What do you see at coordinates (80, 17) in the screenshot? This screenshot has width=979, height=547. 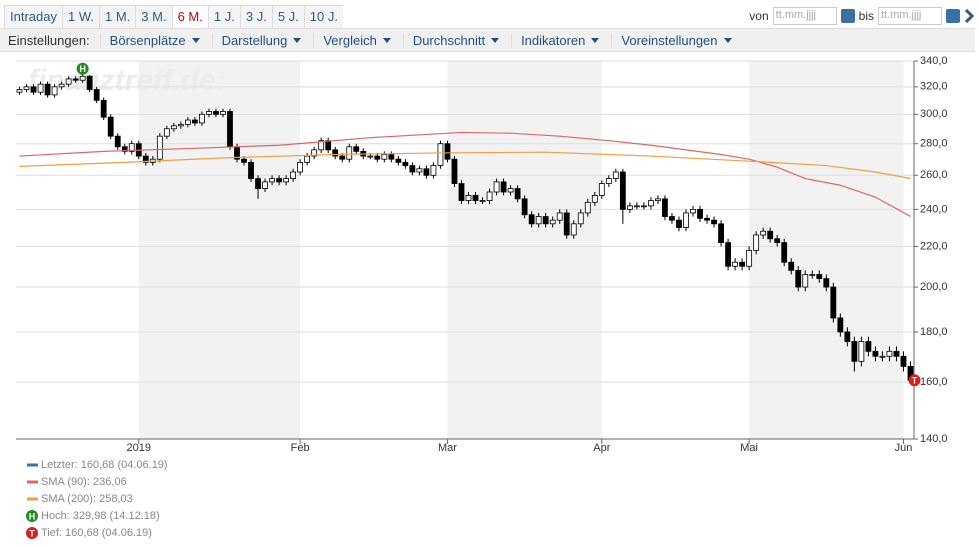 I see `range-tab: 1 W.` at bounding box center [80, 17].